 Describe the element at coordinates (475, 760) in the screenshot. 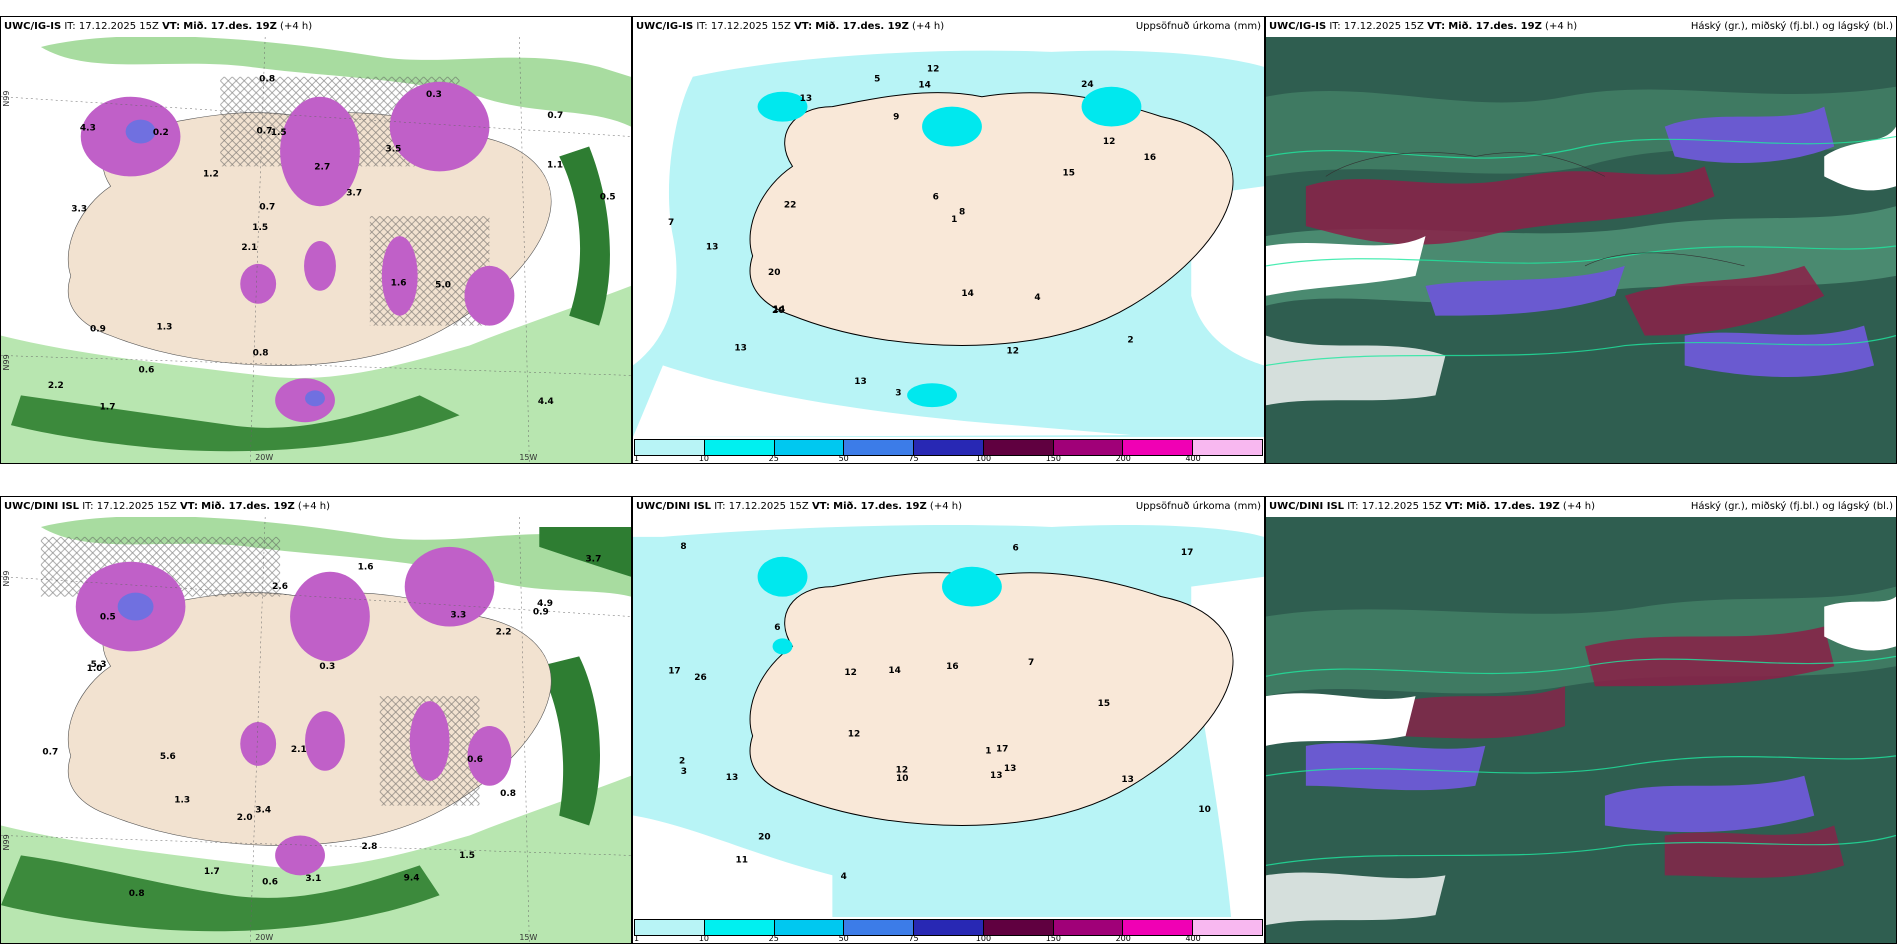

I see `value-label: 0.6` at that location.